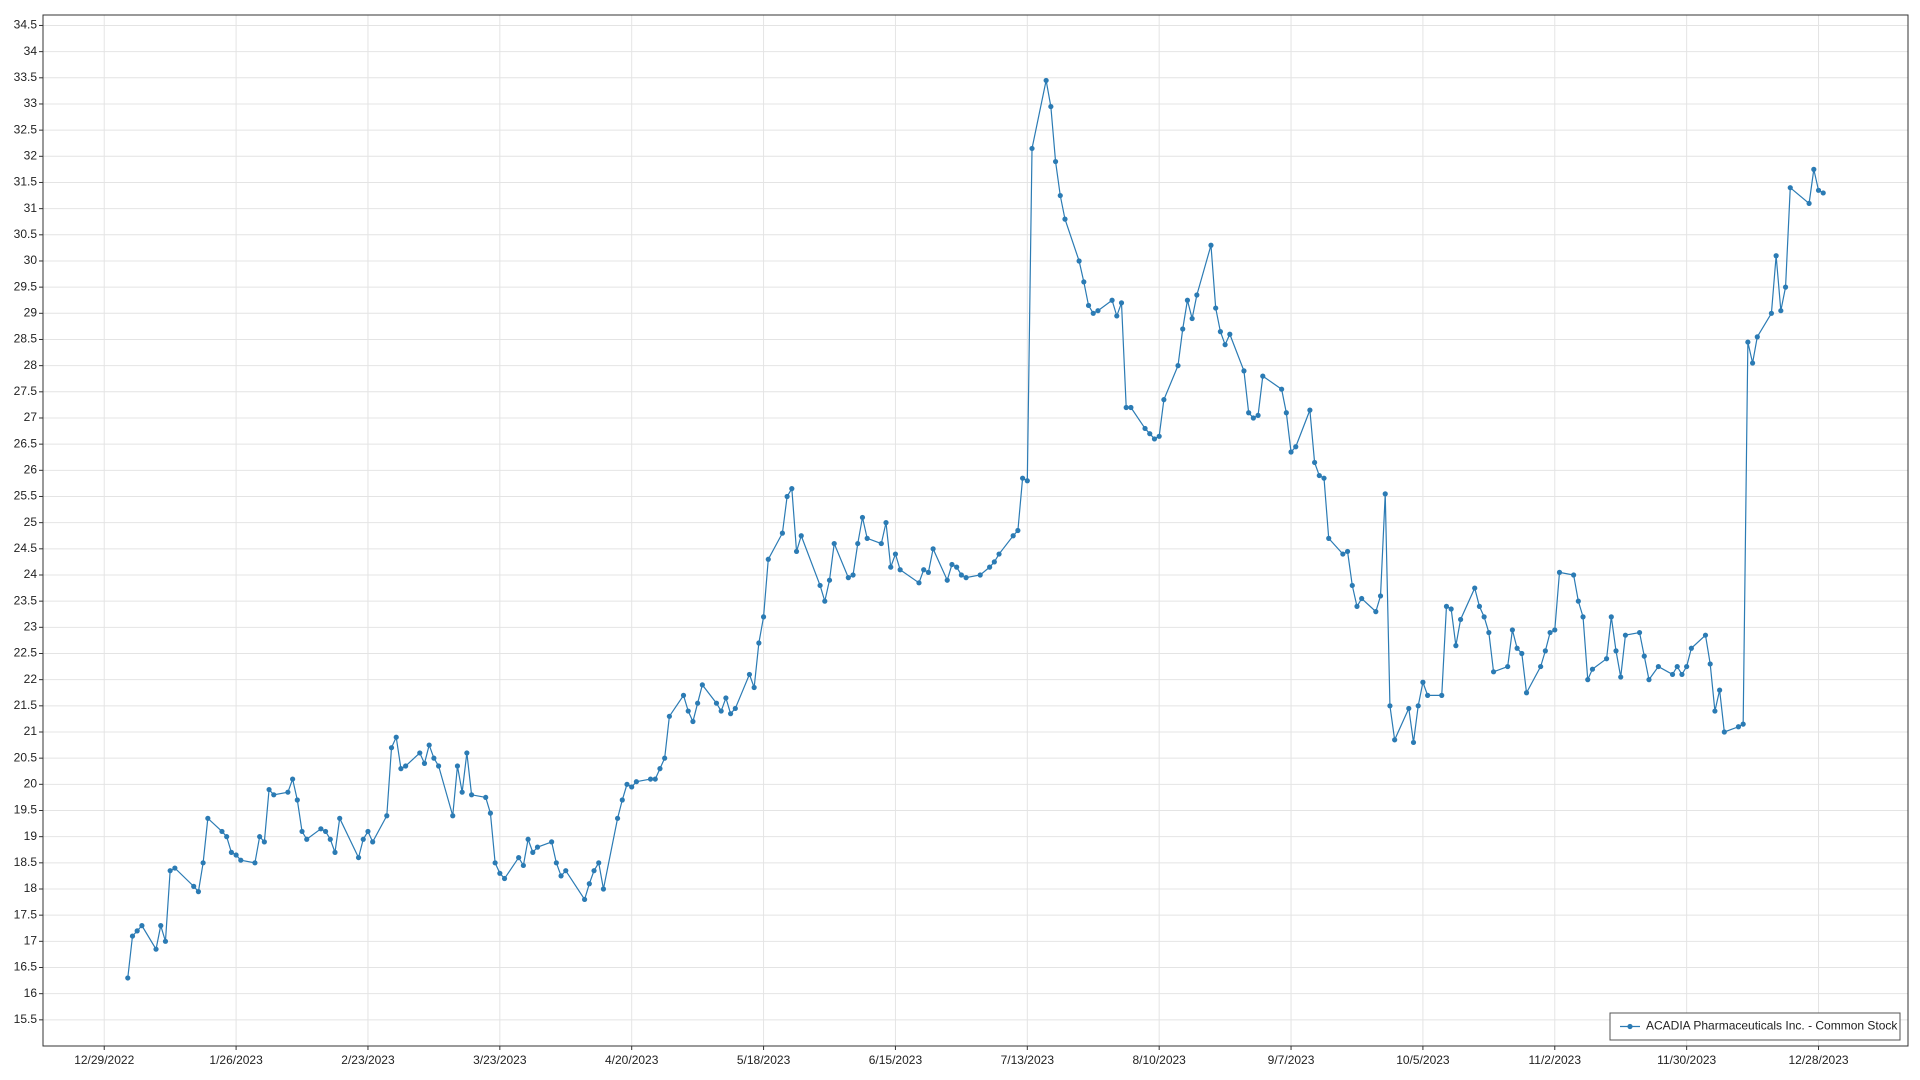 This screenshot has height=1080, width=1920. Describe the element at coordinates (26, 234) in the screenshot. I see `y-tick-label: 30.5` at that location.